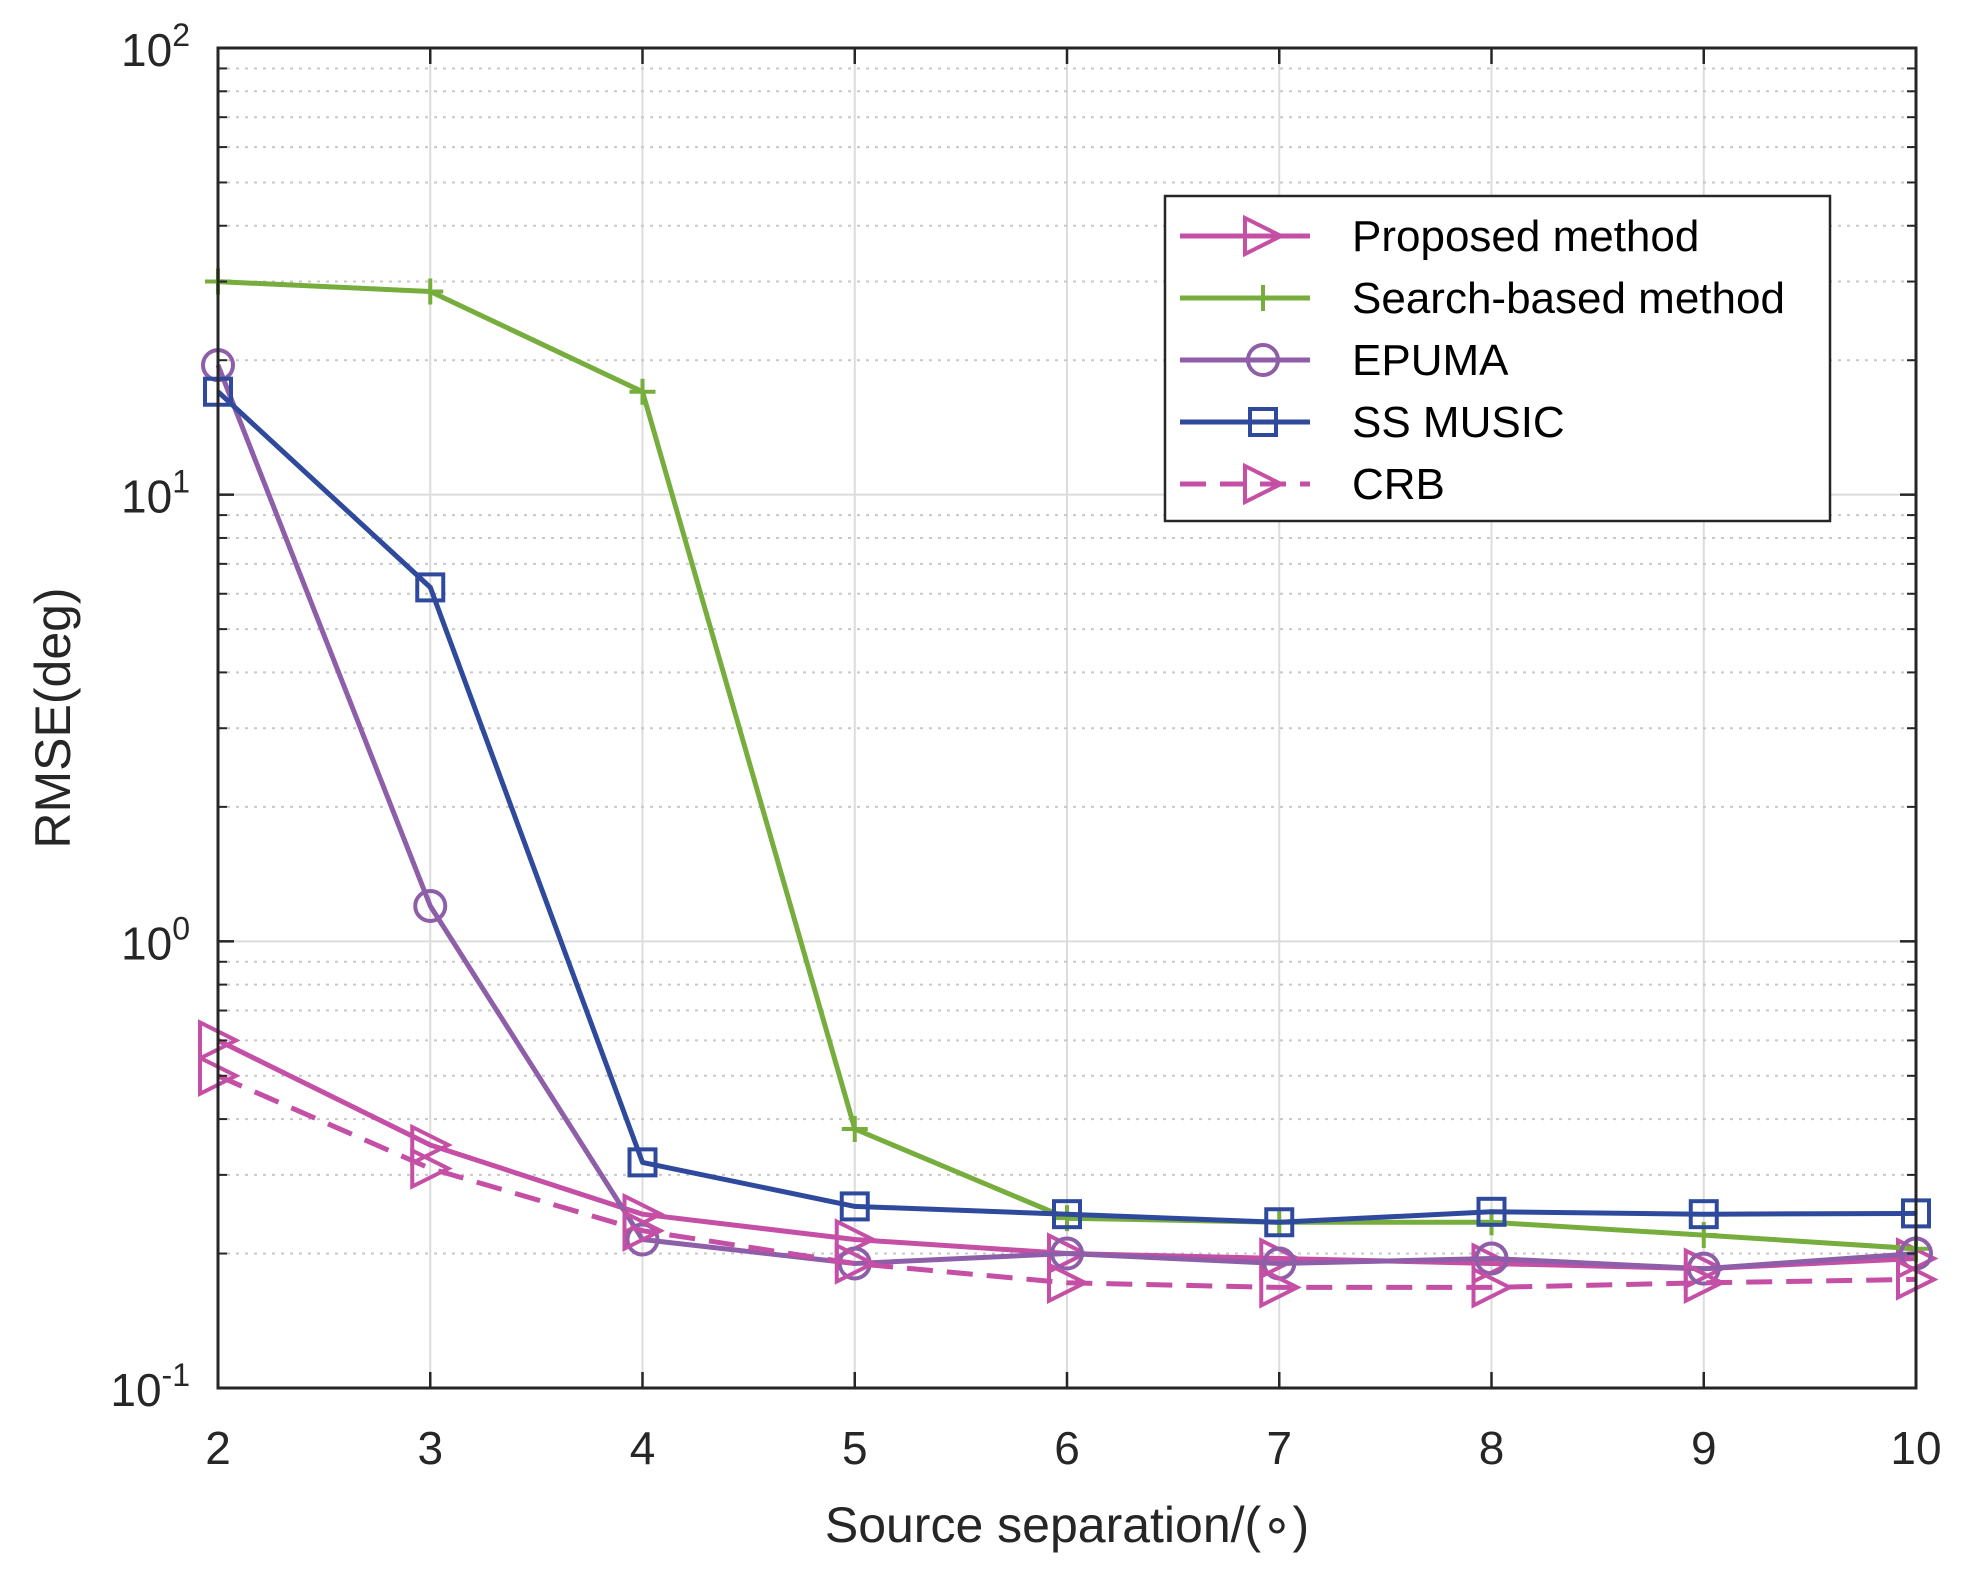 The height and width of the screenshot is (1571, 1962). What do you see at coordinates (1312, 484) in the screenshot?
I see `legend-entry: CRB` at bounding box center [1312, 484].